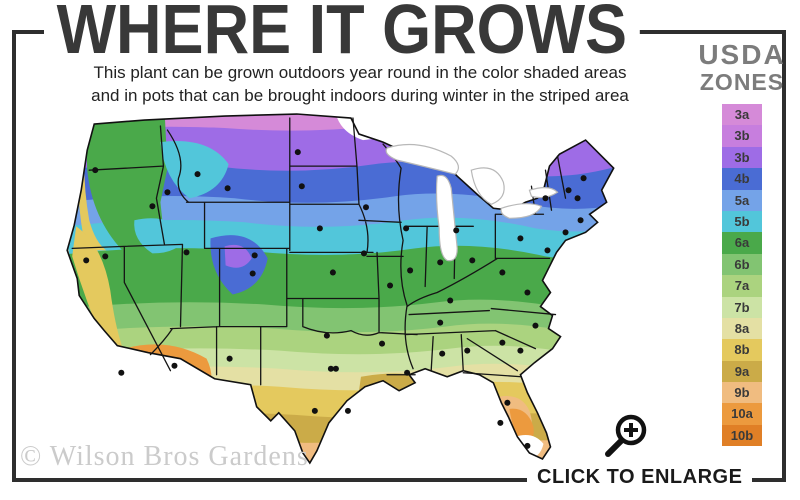 The image size is (800, 500). I want to click on region-coast-yellow, so click(92, 182).